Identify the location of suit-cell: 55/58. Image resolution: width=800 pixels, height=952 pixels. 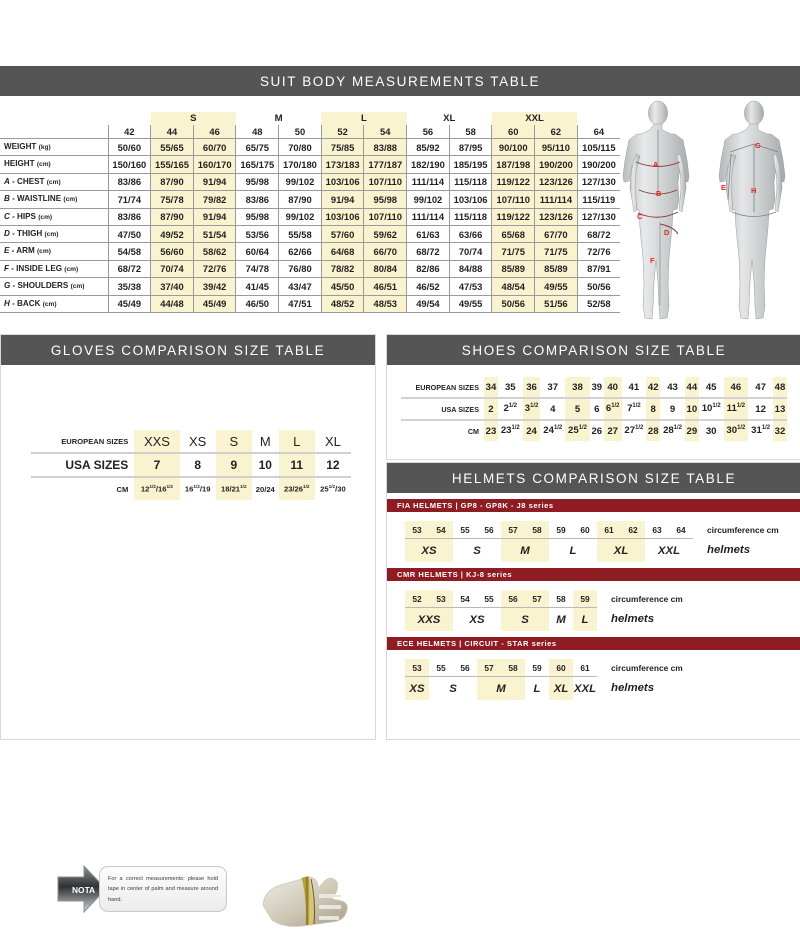
(300, 234).